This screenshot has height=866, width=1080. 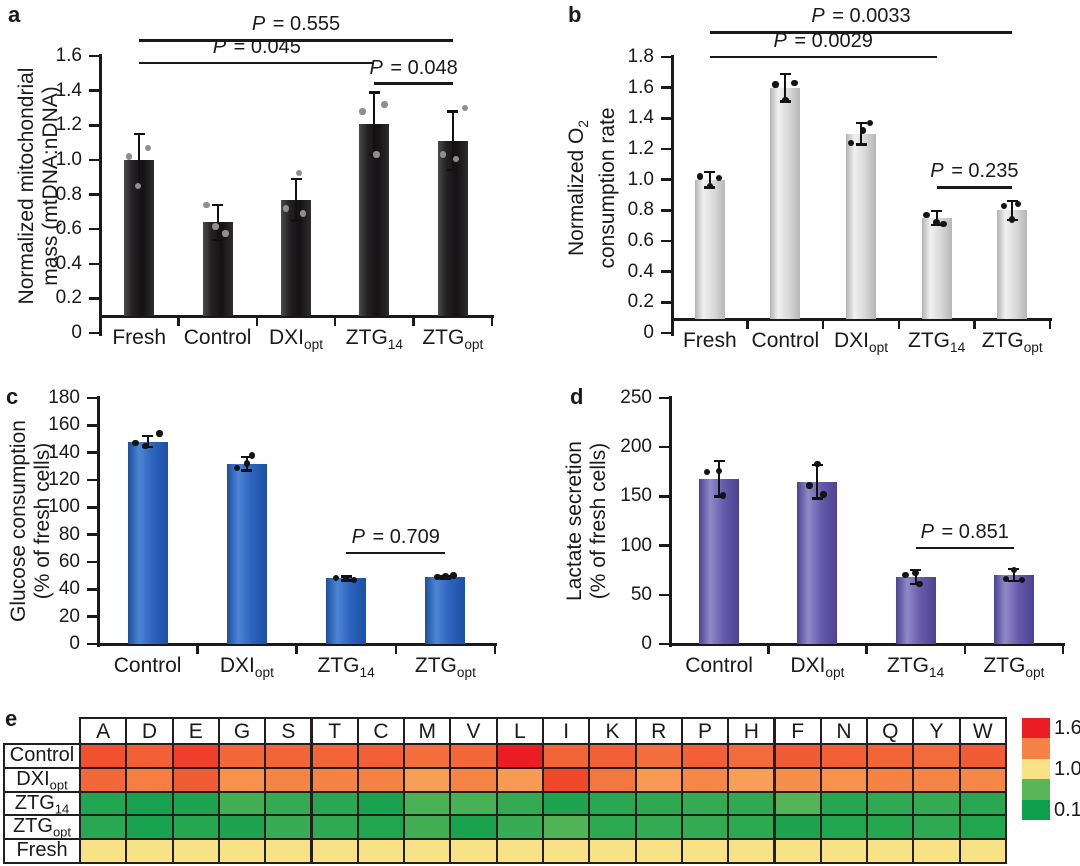 What do you see at coordinates (30, 521) in the screenshot?
I see `y-axis-title: Glucose consumption (% of fresh cells)` at bounding box center [30, 521].